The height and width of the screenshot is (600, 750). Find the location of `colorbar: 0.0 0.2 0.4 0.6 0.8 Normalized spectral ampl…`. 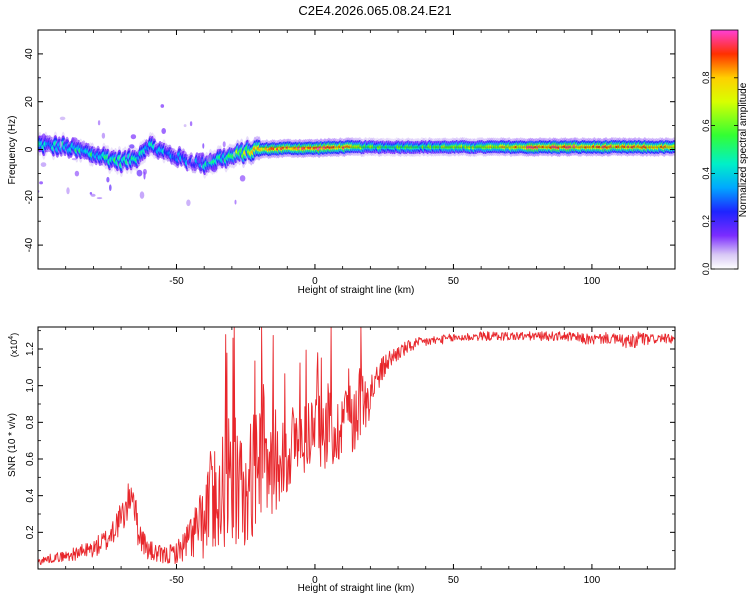

colorbar: 0.0 0.2 0.4 0.6 0.8 Normalized spectral ampl… is located at coordinates (725, 152).